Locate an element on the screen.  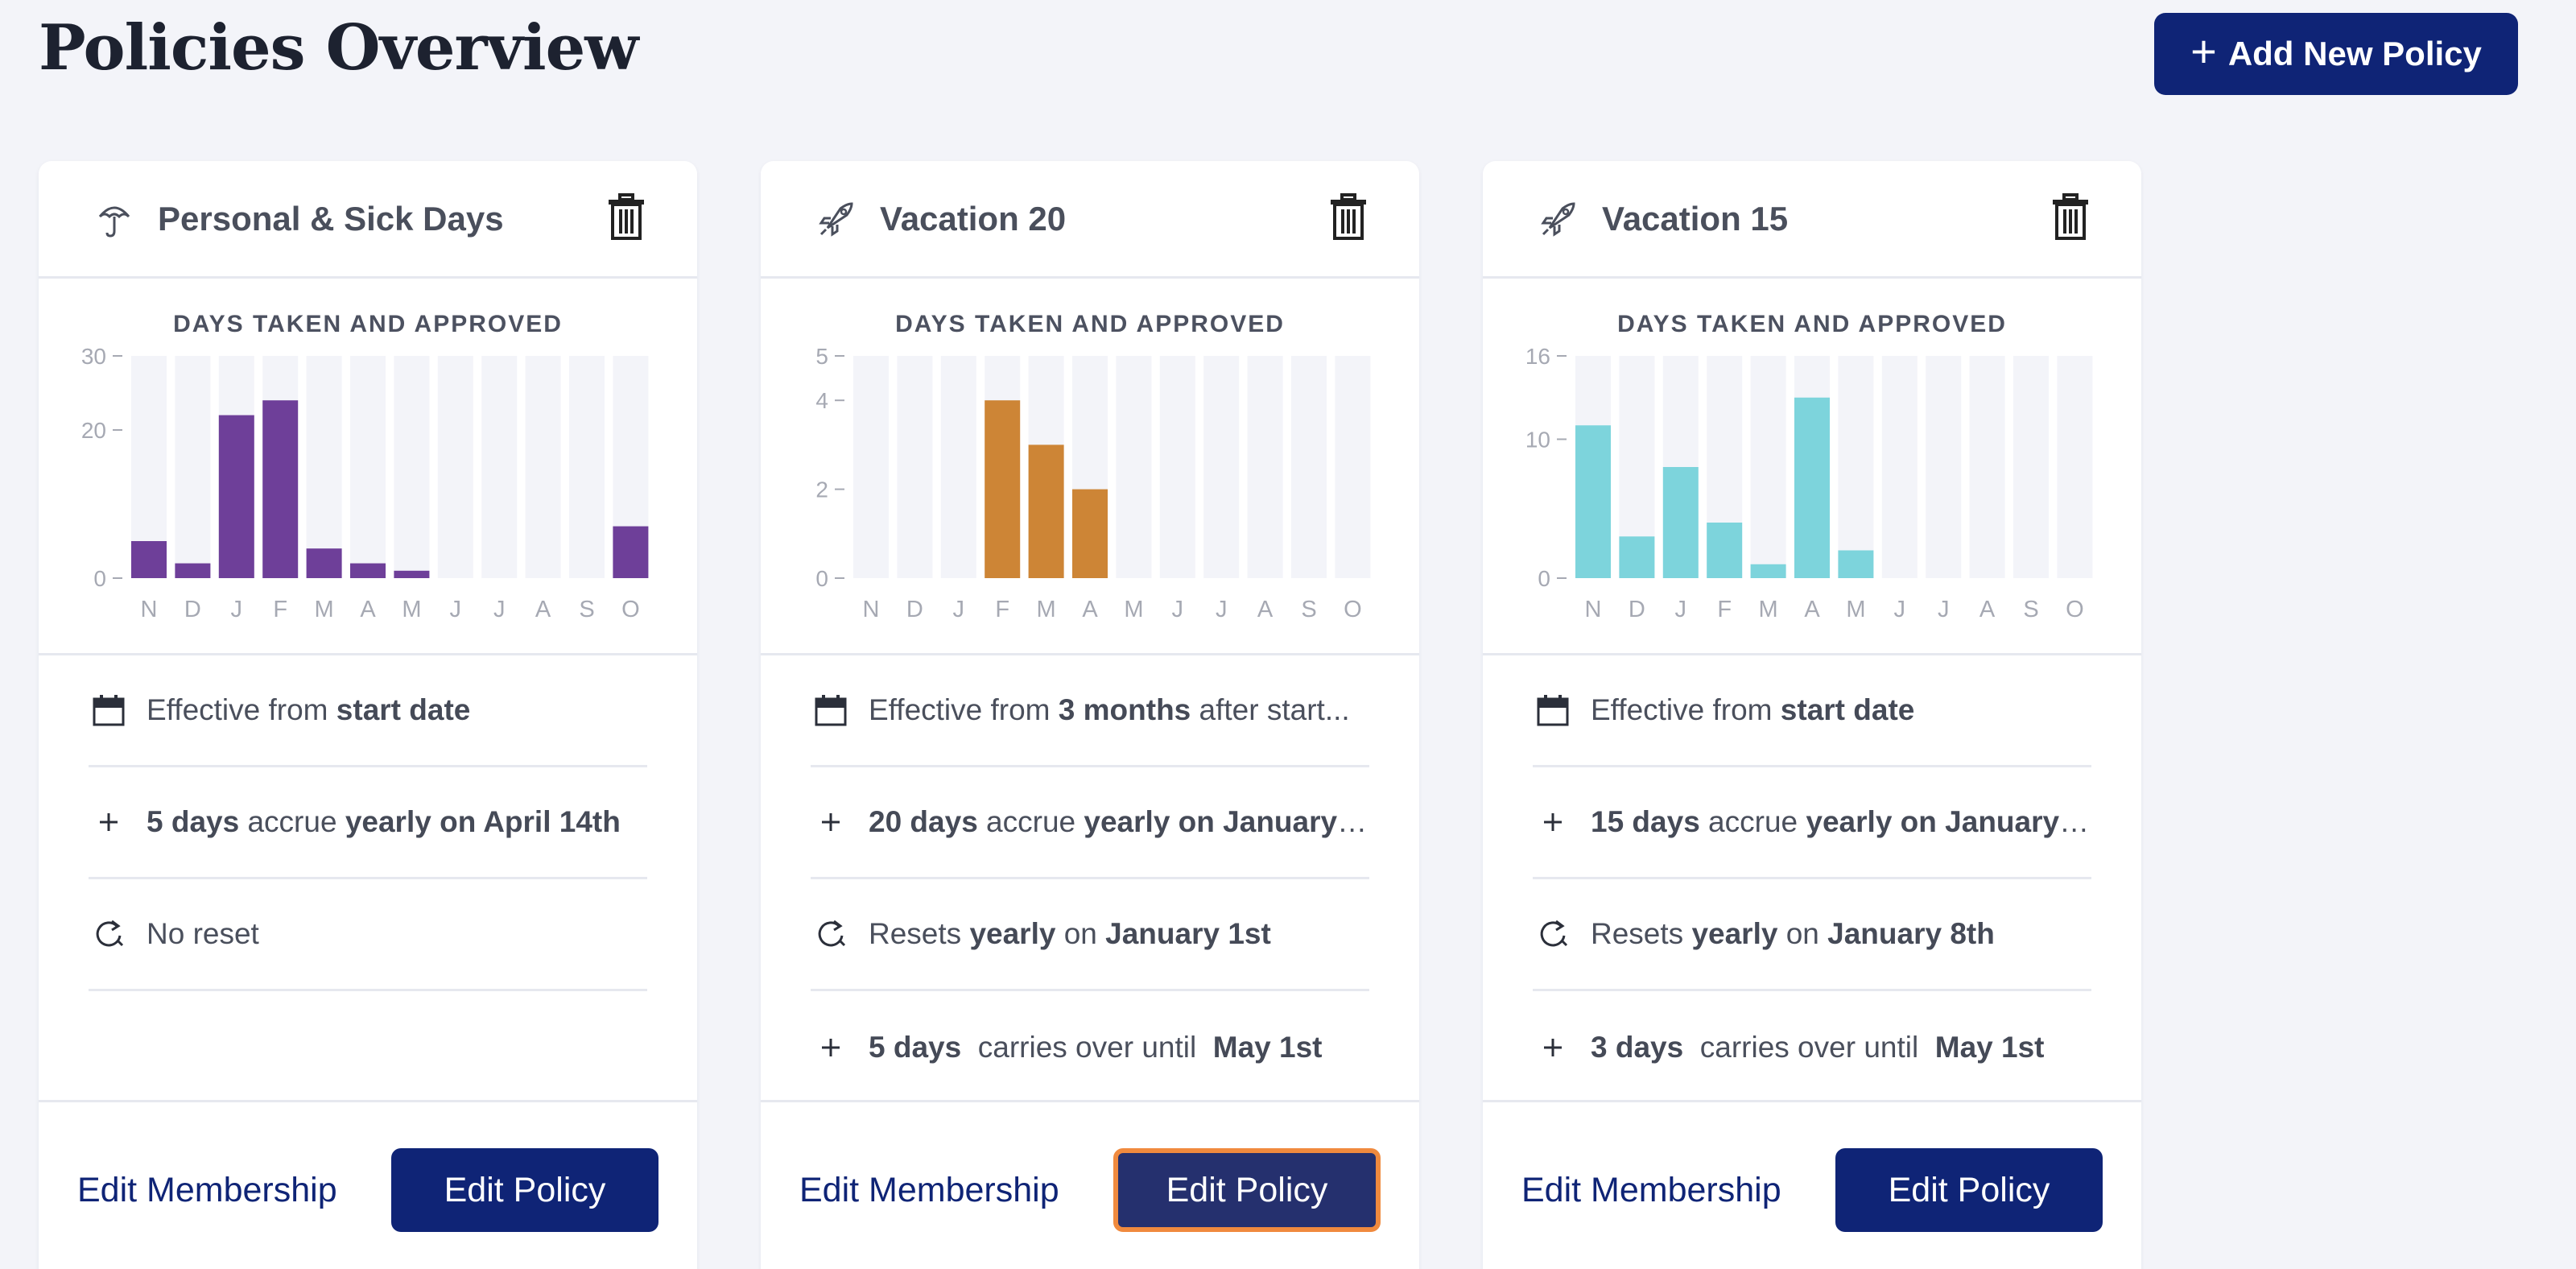
detail-label: Resets is located at coordinates (919, 933).